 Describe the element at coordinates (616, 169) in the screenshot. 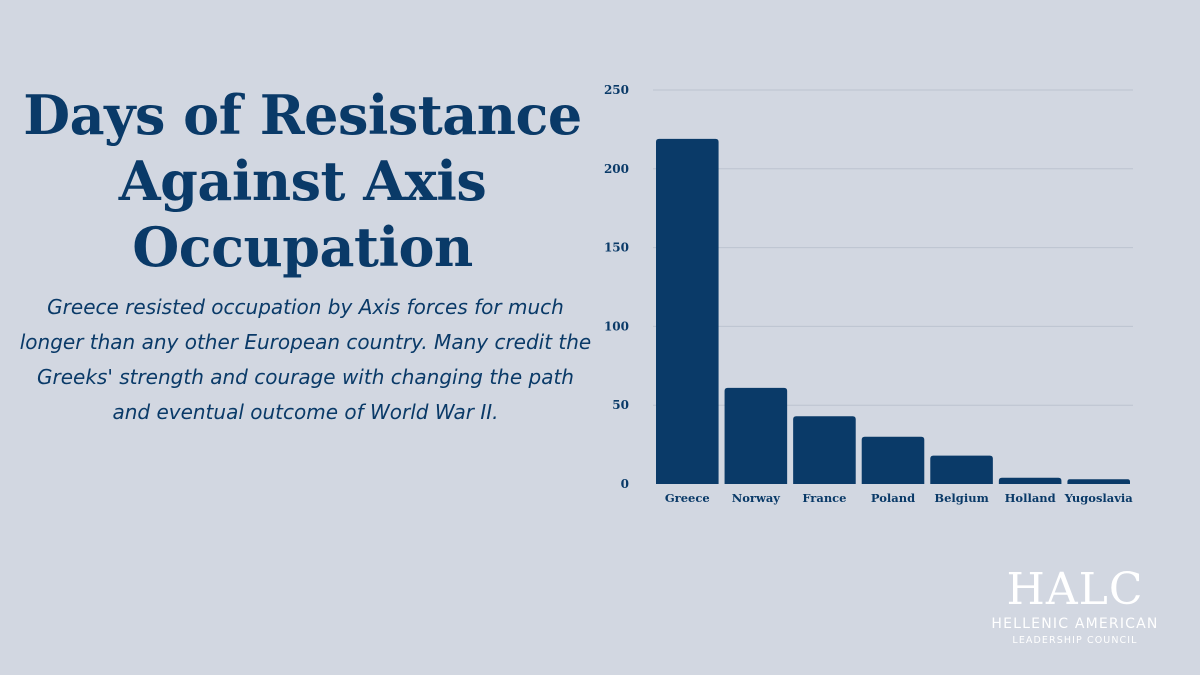

I see `y-tick-label: 200` at that location.